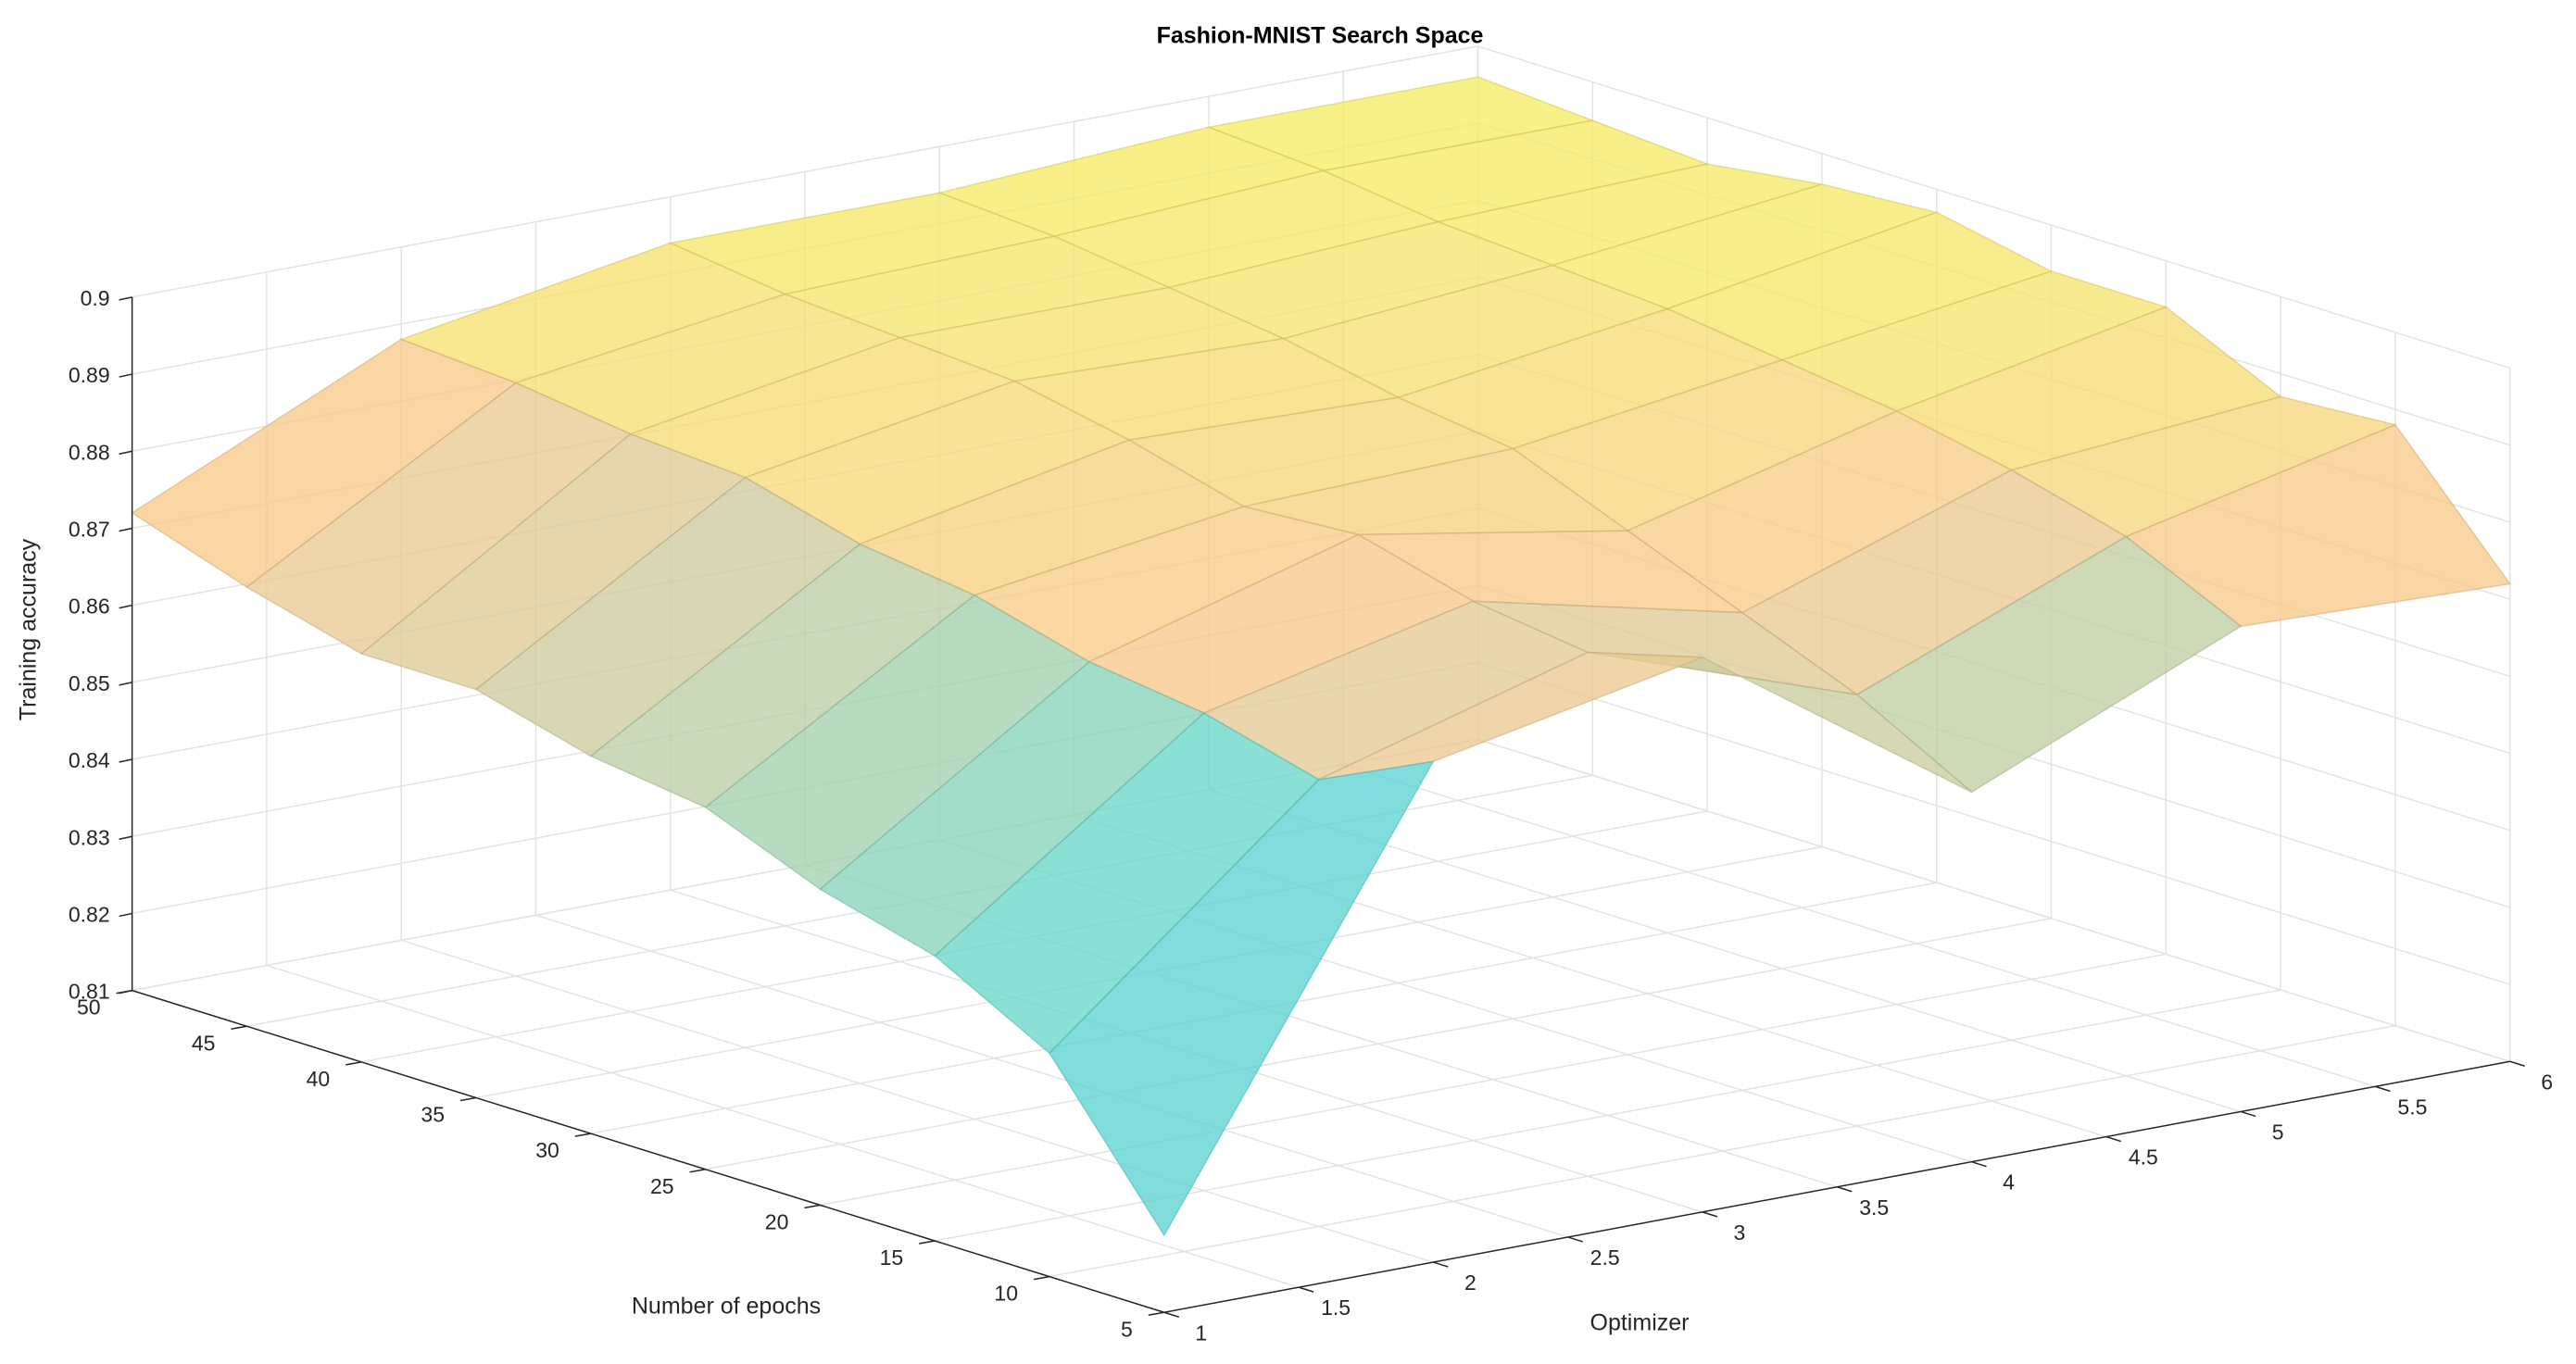 This screenshot has width=2576, height=1364. I want to click on z-tick-label: 0.86, so click(89, 606).